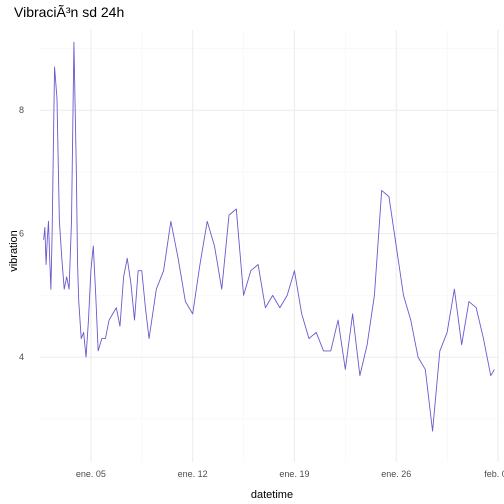 This screenshot has height=504, width=504. I want to click on x-tick-labels: ene. 05 ene. 12 ene. 19 ene. 26 feb. 02, so click(290, 474).